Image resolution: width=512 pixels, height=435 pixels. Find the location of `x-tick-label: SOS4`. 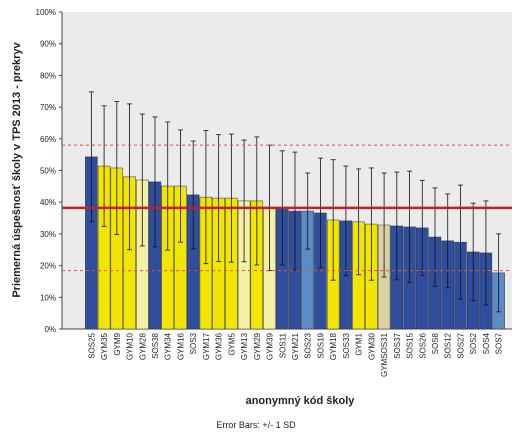

x-tick-label: SOS4 is located at coordinates (486, 343).